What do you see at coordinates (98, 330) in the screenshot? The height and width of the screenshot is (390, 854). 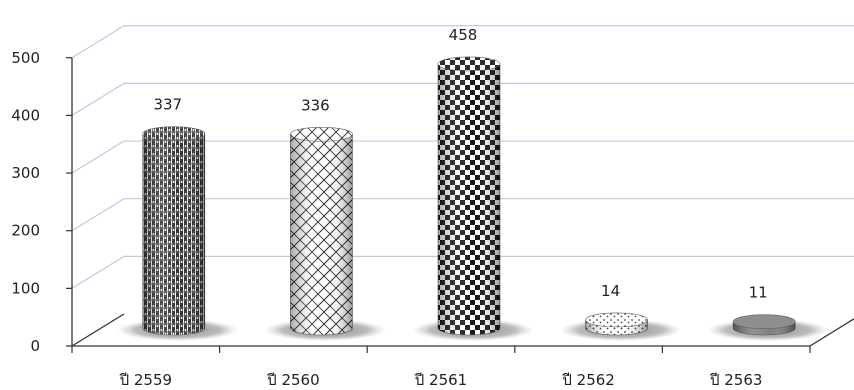 I see `floor-left-edge` at bounding box center [98, 330].